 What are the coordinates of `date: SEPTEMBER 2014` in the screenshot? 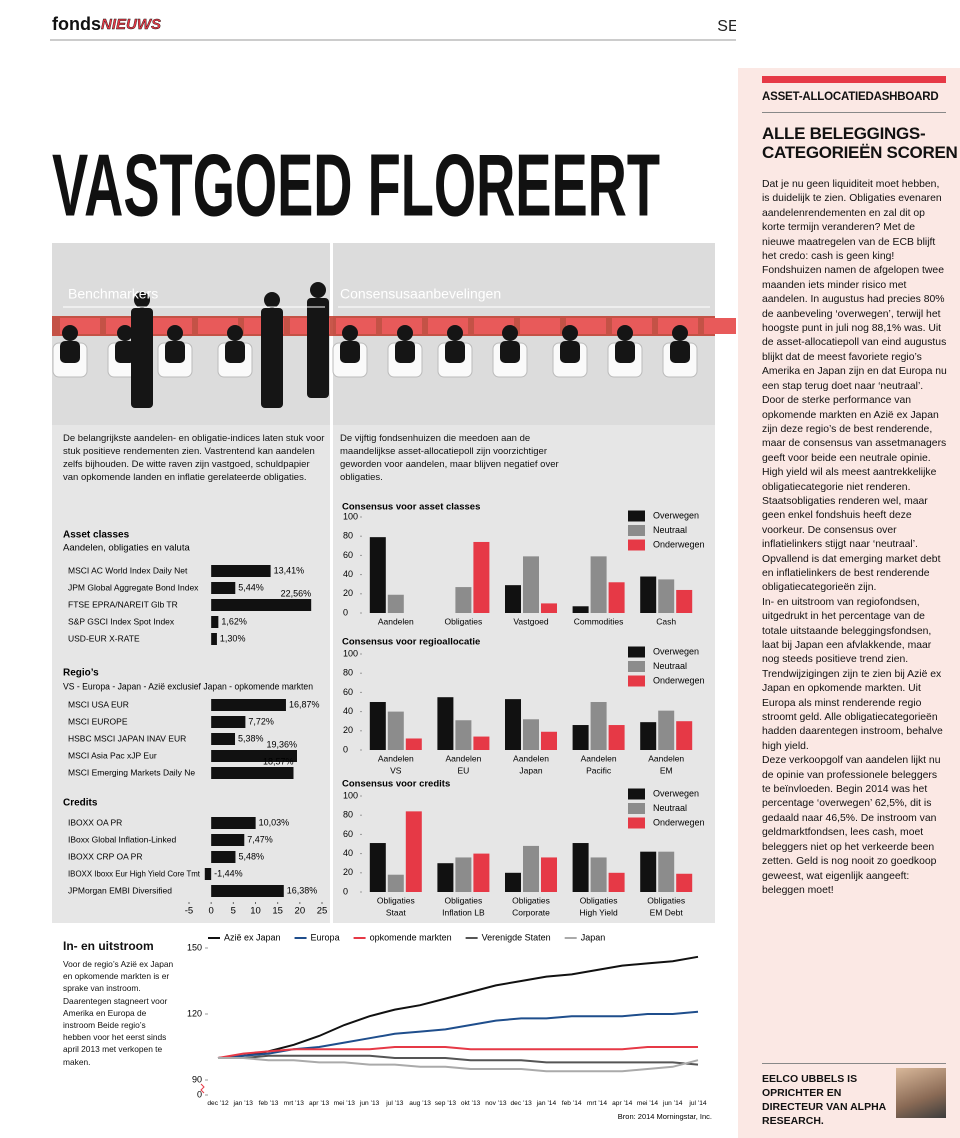 It's located at (726, 26).